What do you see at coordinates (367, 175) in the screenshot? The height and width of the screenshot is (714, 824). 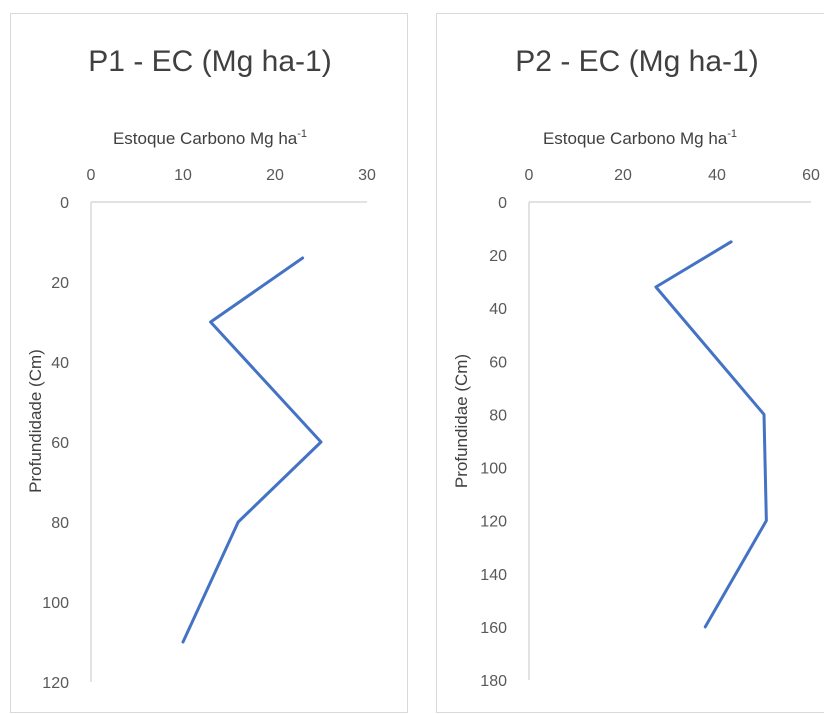 I see `x-tick-label: 30` at bounding box center [367, 175].